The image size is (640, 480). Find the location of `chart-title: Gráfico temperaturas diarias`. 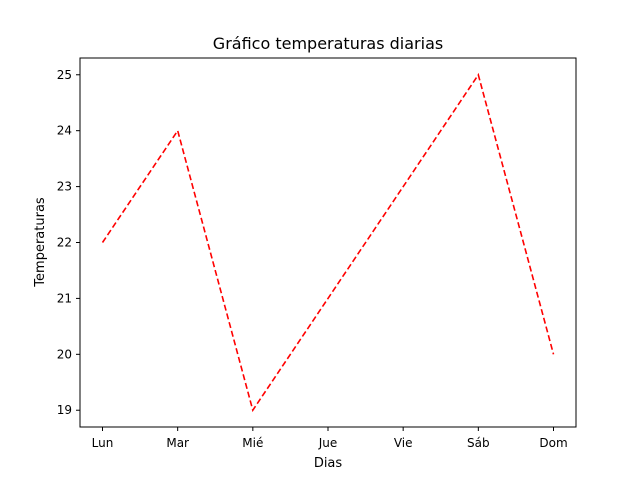

chart-title: Gráfico temperaturas diarias is located at coordinates (328, 43).